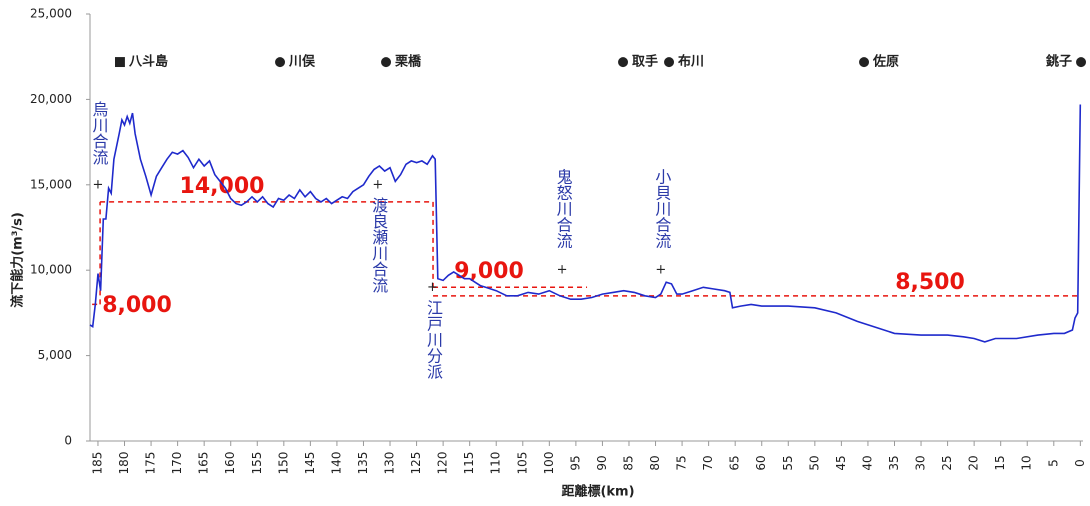  Describe the element at coordinates (930, 282) in the screenshot. I see `reference-label: 8,500` at that location.